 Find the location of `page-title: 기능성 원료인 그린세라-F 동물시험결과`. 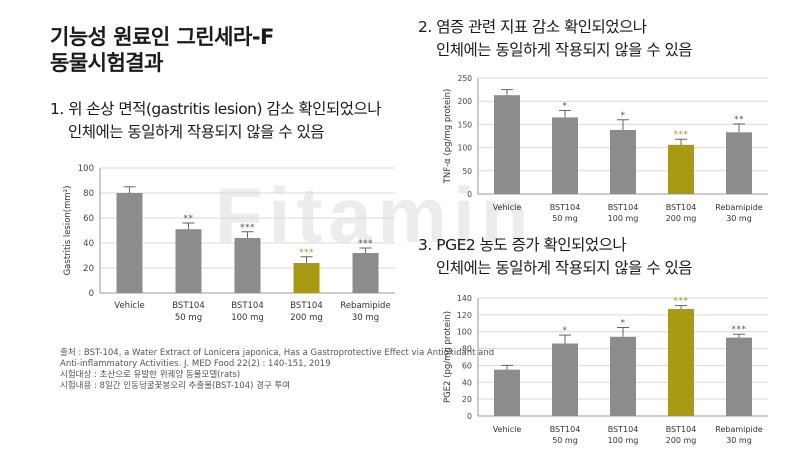

page-title: 기능성 원료인 그린세라-F 동물시험결과 is located at coordinates (162, 50).